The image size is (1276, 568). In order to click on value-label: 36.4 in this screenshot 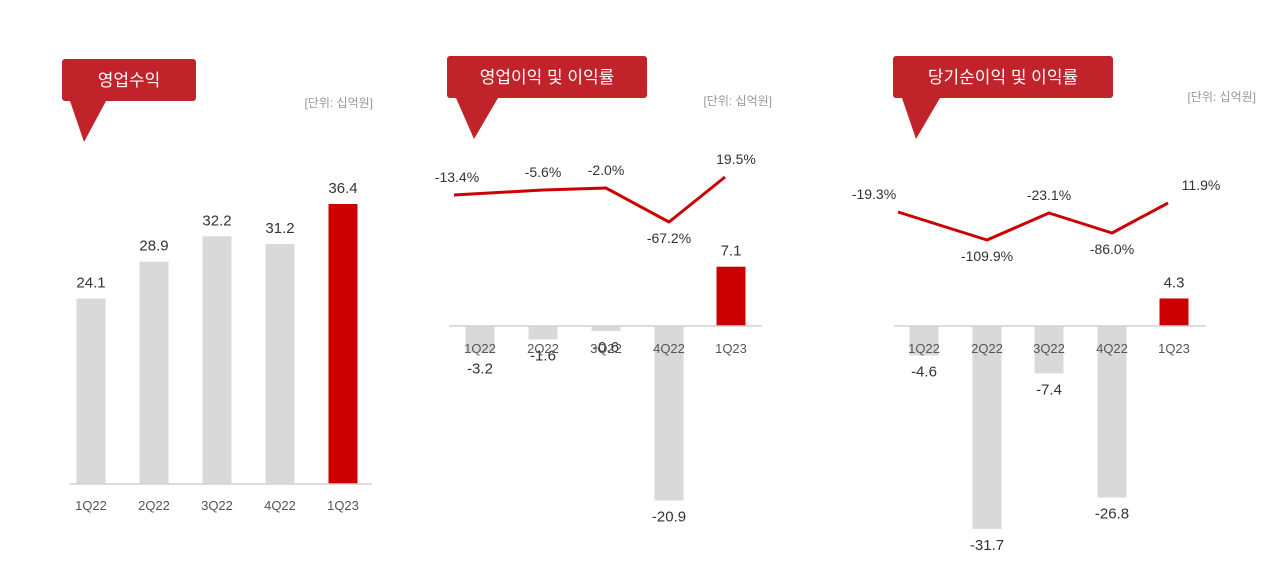, I will do `click(342, 188)`.